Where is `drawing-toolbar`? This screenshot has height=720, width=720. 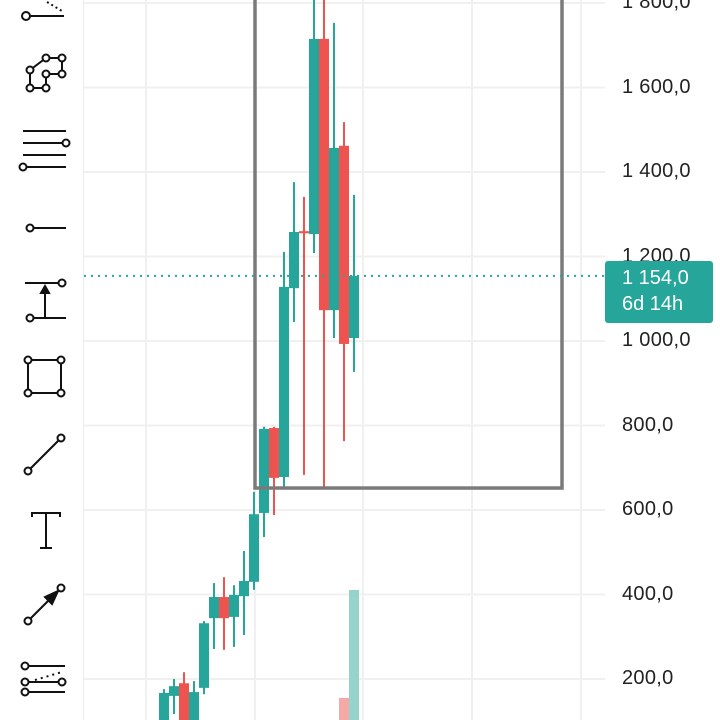
drawing-toolbar is located at coordinates (42, 360).